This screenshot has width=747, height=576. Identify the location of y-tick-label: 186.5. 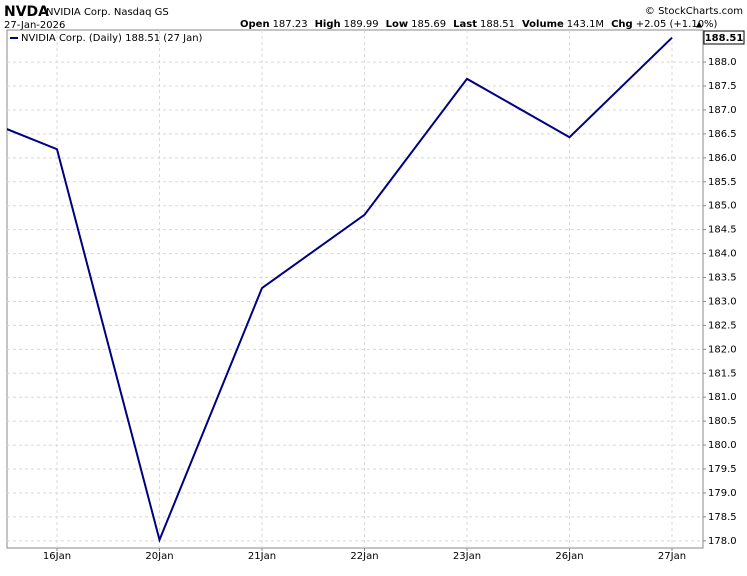
(722, 134).